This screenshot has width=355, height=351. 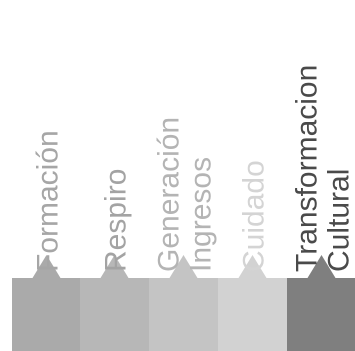 I want to click on stage-label-4-line-0: Transformacion, so click(x=307, y=168).